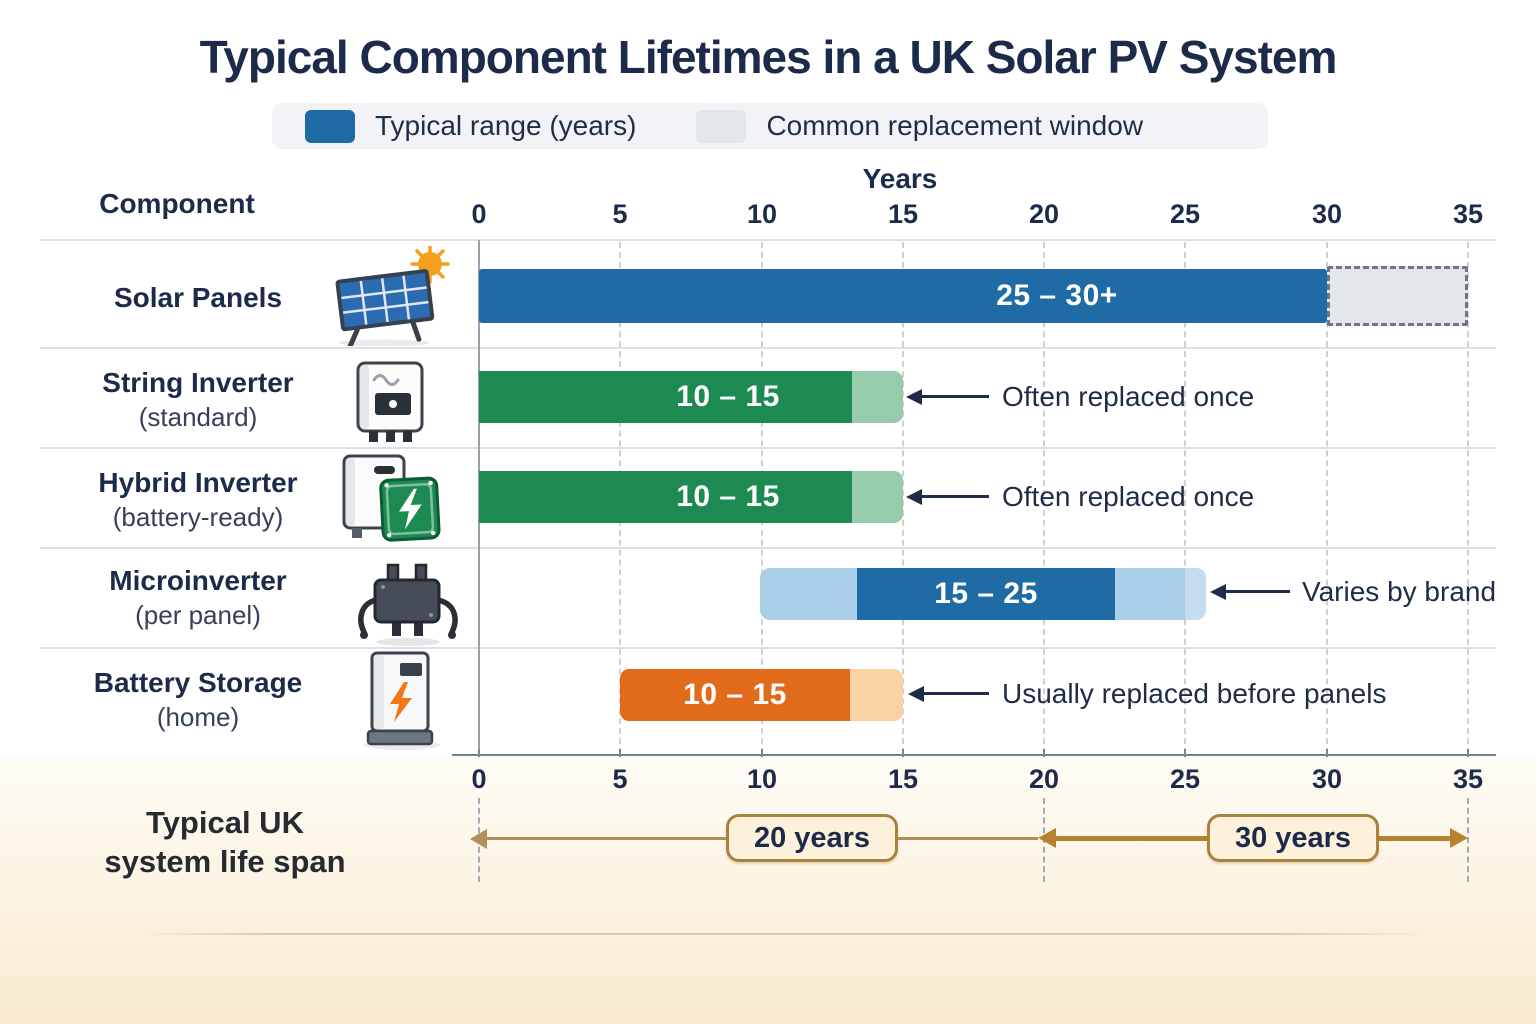 The height and width of the screenshot is (1024, 1536). Describe the element at coordinates (974, 755) in the screenshot. I see `x-axis-line` at that location.